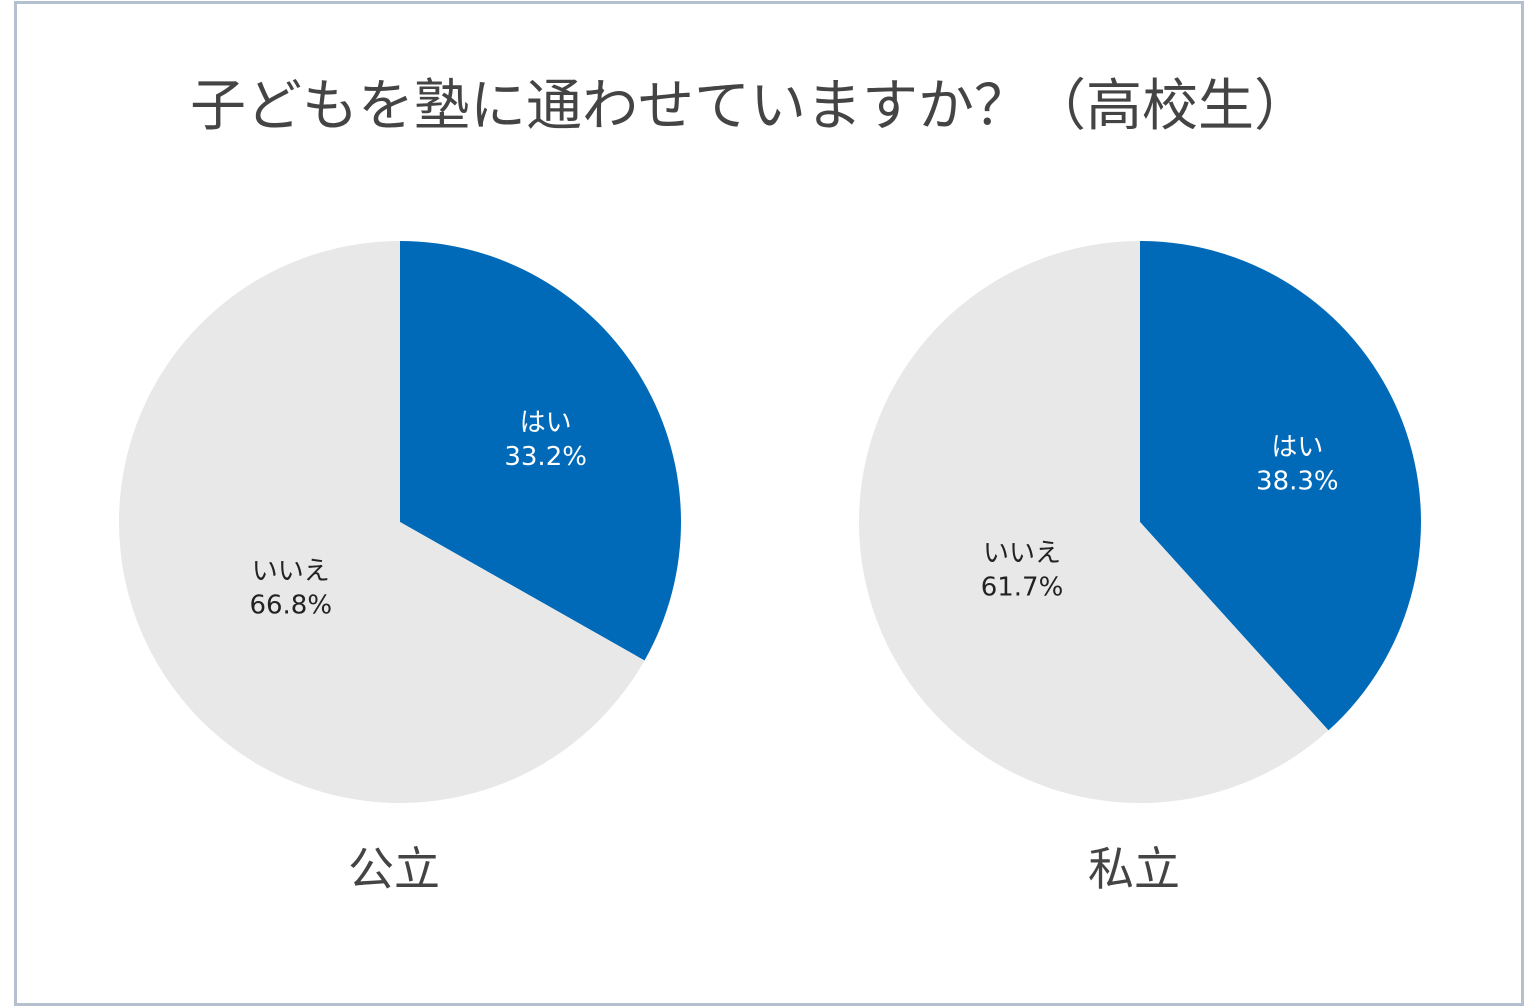 Image resolution: width=1536 pixels, height=1006 pixels. I want to click on slice-value-label: 38.3%, so click(1297, 481).